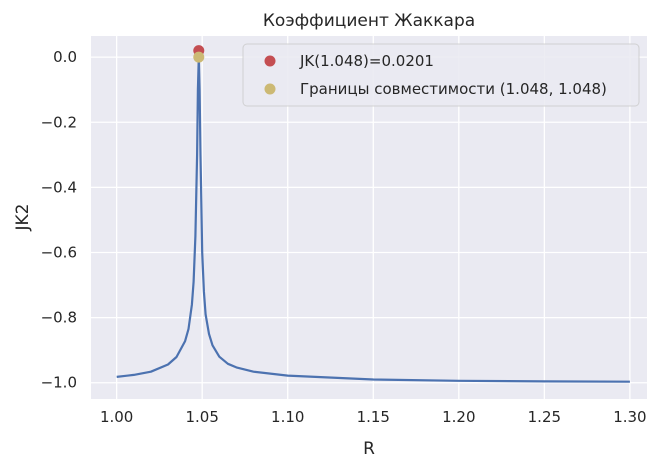 This screenshot has height=470, width=659. I want to click on x-tick-label: 1.20, so click(458, 417).